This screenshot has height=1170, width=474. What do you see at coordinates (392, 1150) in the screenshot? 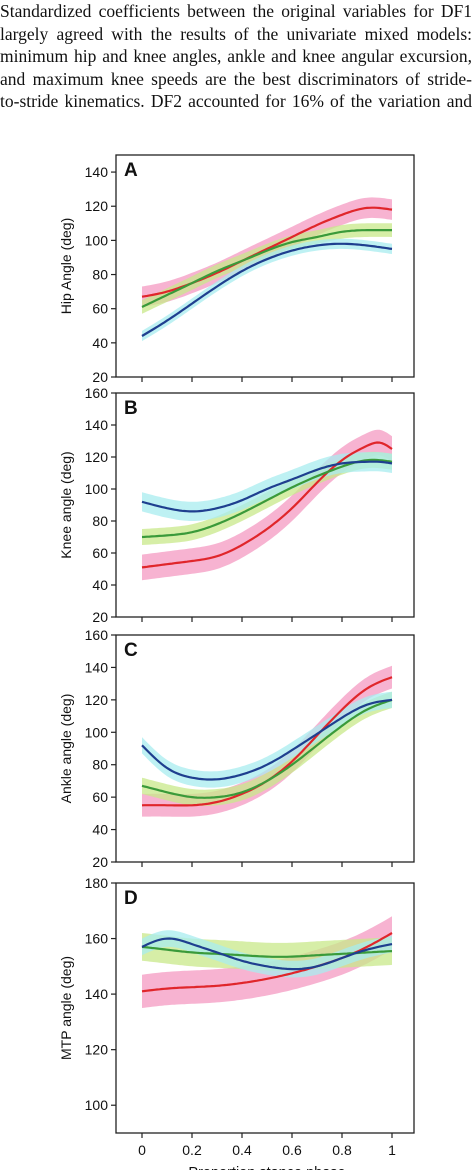
I see `x-tick-label: 1` at bounding box center [392, 1150].